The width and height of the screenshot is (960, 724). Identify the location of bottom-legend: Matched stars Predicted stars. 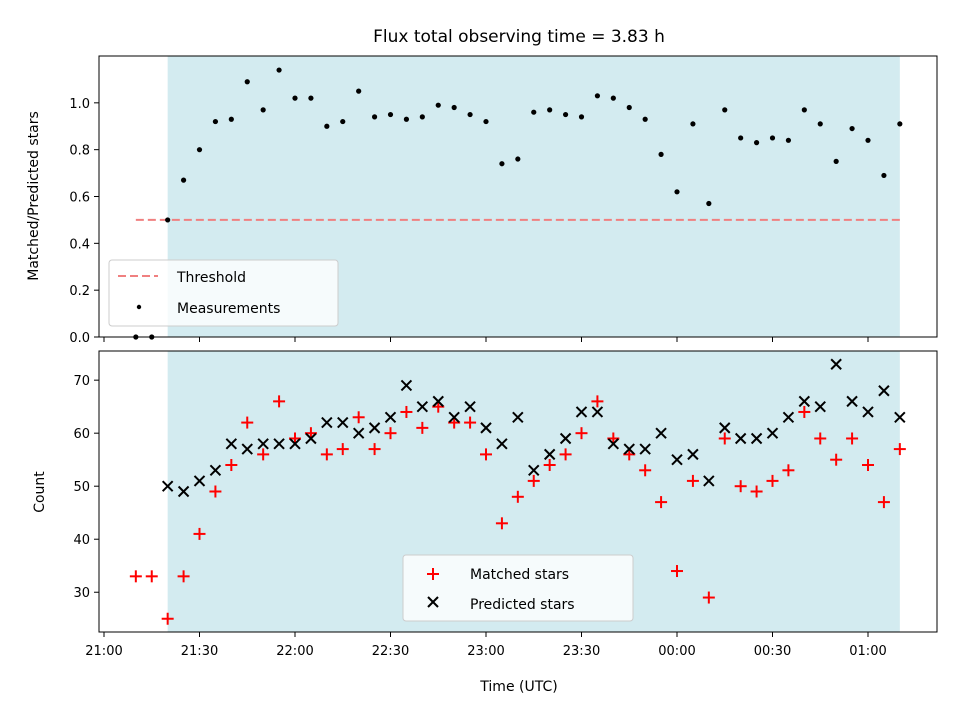
(518, 588).